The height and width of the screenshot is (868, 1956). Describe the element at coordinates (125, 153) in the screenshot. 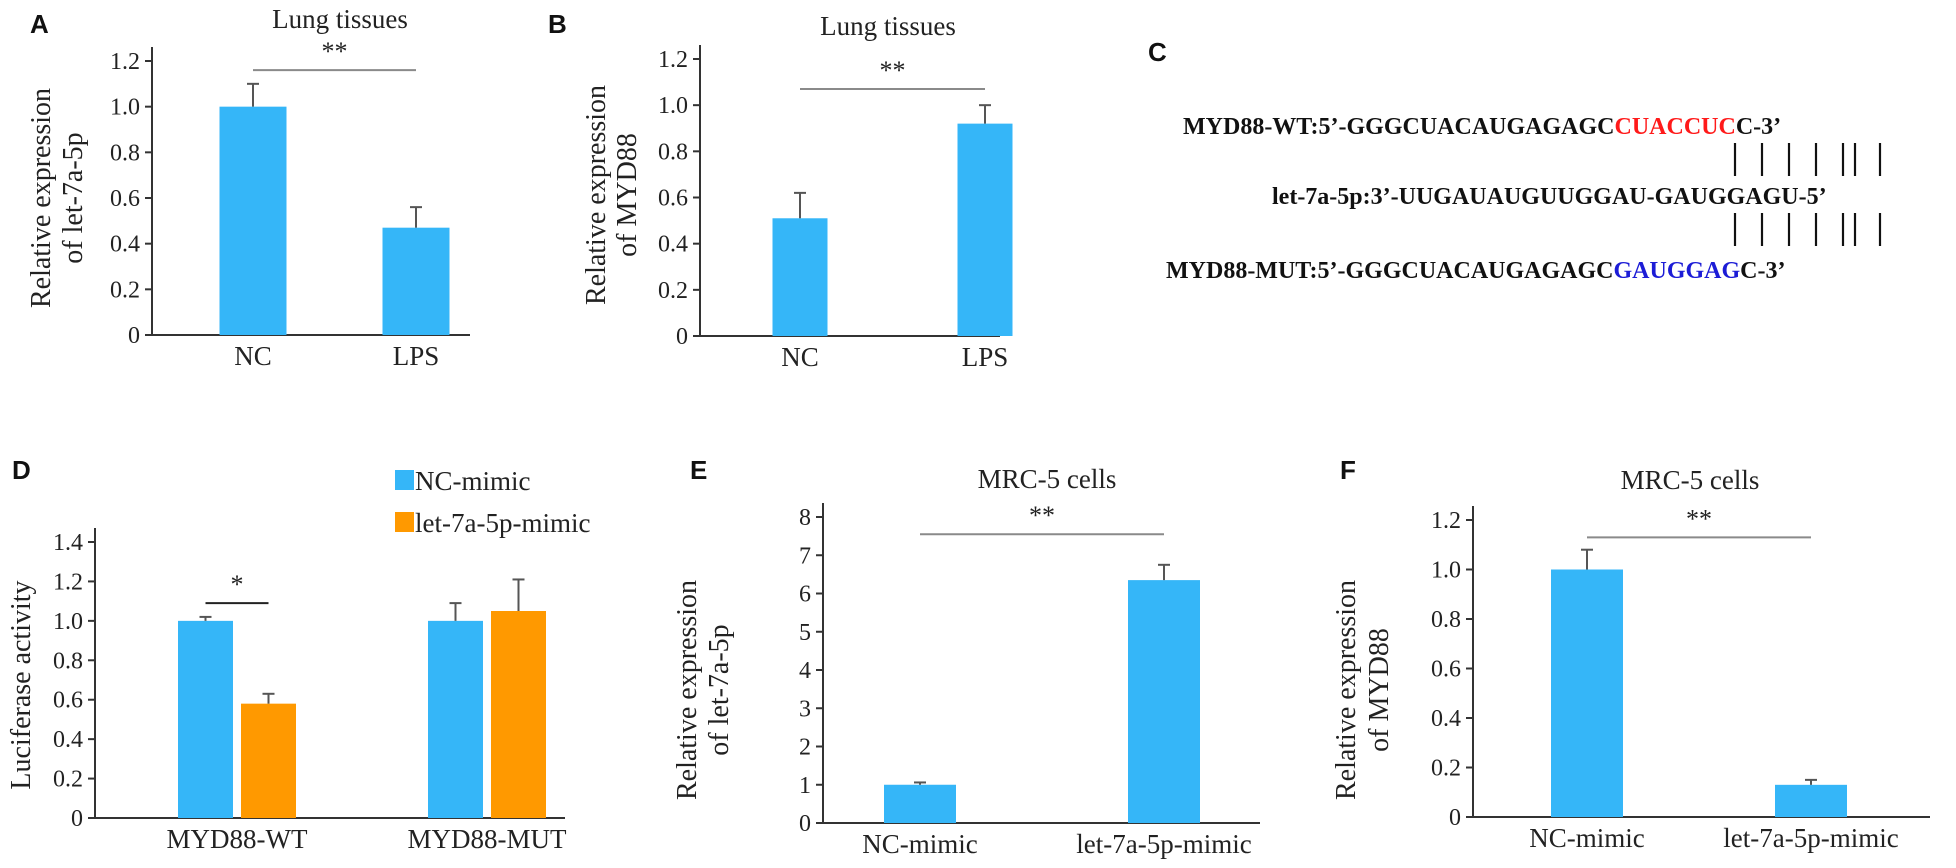

I see `y-tick-label-a: 0.8` at that location.